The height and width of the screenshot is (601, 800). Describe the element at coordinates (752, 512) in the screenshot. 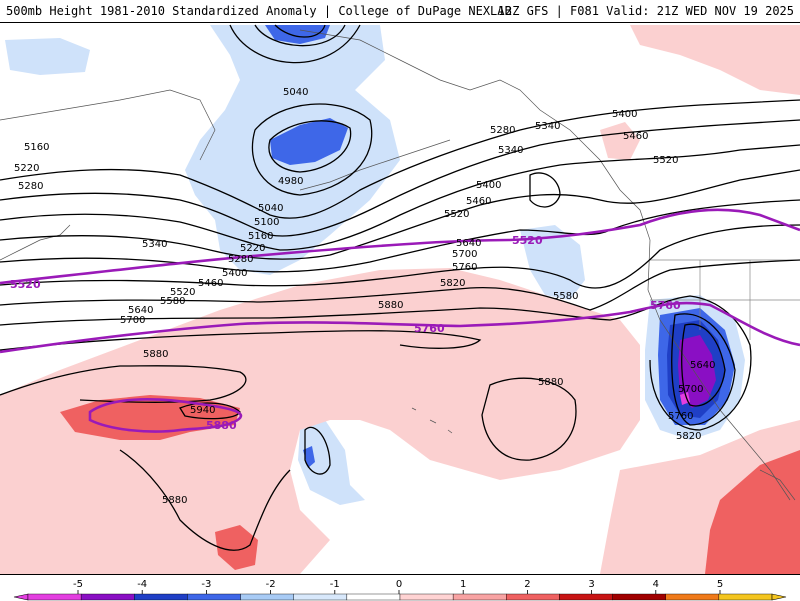

I see `pos-anomaly-southeast-core` at that location.